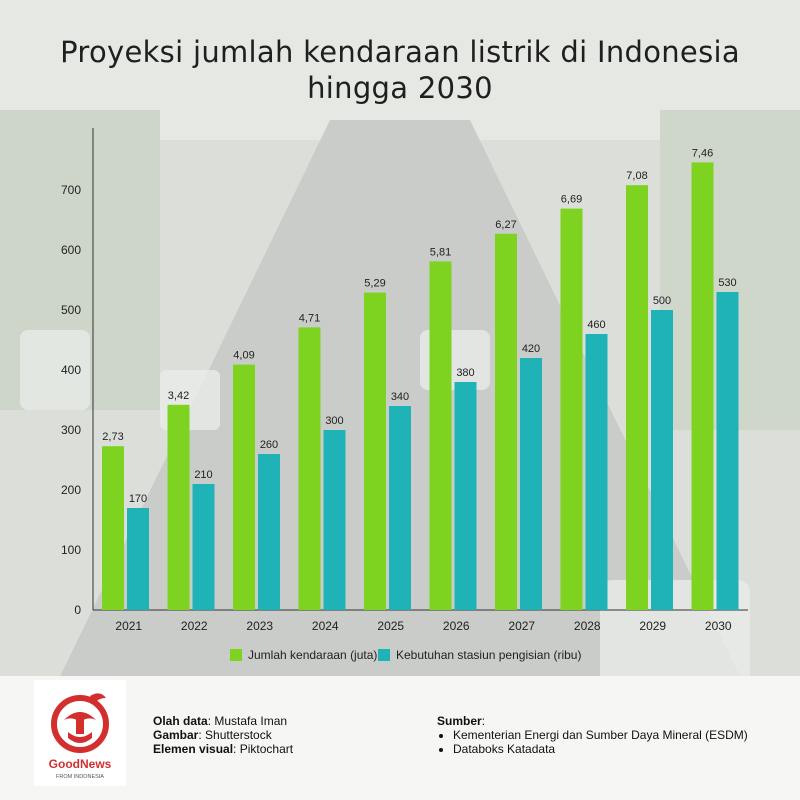 The height and width of the screenshot is (800, 800). I want to click on logo-tagline: FROM INDONESIA, so click(80, 777).